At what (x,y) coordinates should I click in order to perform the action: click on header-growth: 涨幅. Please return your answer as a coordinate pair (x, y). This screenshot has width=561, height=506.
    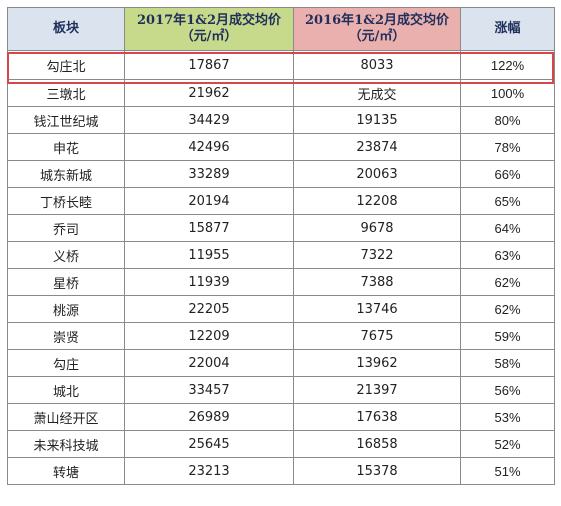
    Looking at the image, I should click on (507, 29).